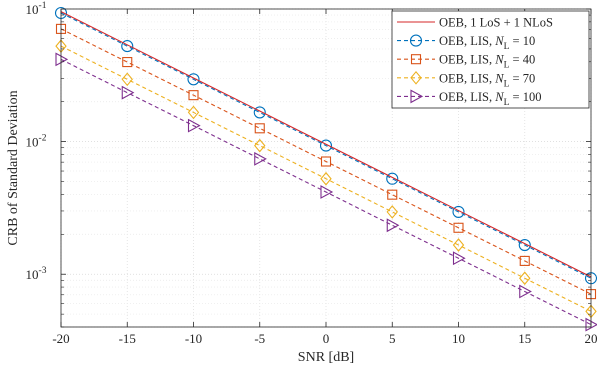  I want to click on legend-box, so click(490, 59).